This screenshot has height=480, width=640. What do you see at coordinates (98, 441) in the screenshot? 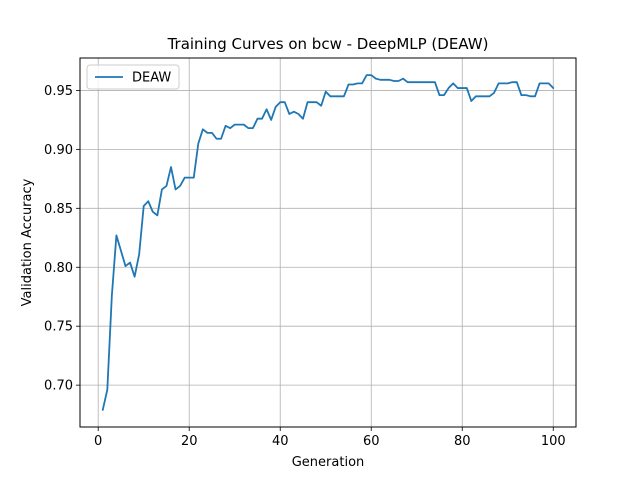
I see `x-tick-label: 0` at bounding box center [98, 441].